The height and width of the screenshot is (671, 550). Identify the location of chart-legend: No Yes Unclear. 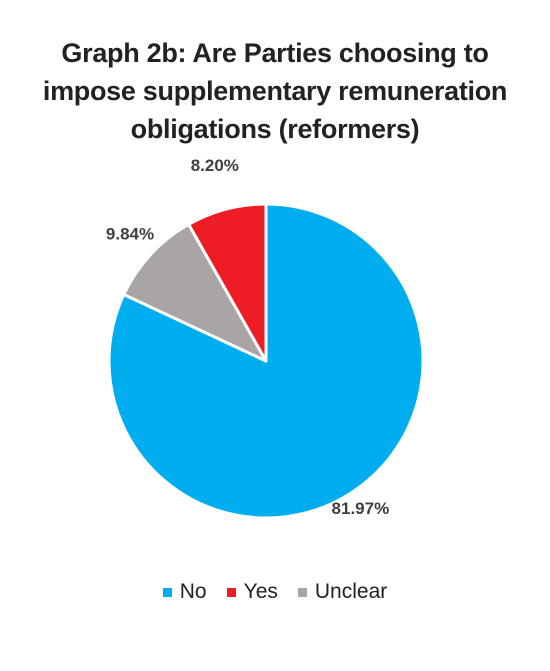
(275, 592).